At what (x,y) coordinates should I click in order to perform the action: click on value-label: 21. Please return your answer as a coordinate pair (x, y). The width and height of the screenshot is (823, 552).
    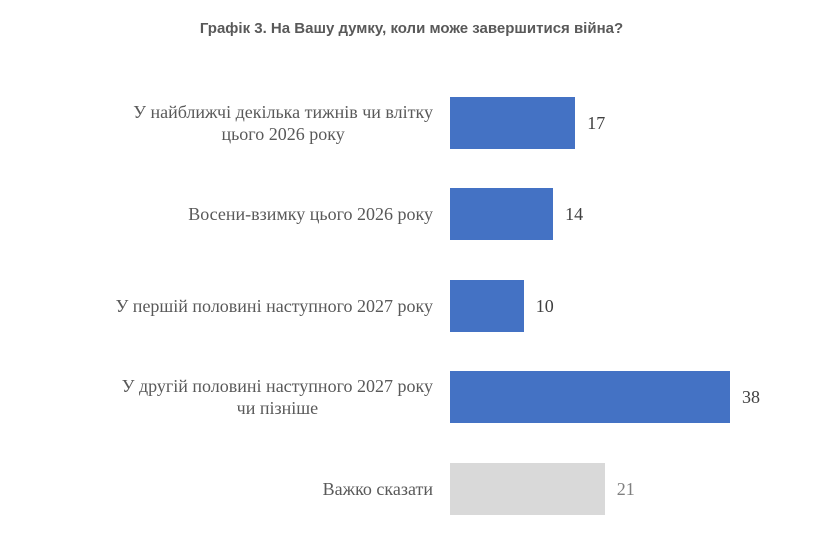
    Looking at the image, I should click on (625, 488).